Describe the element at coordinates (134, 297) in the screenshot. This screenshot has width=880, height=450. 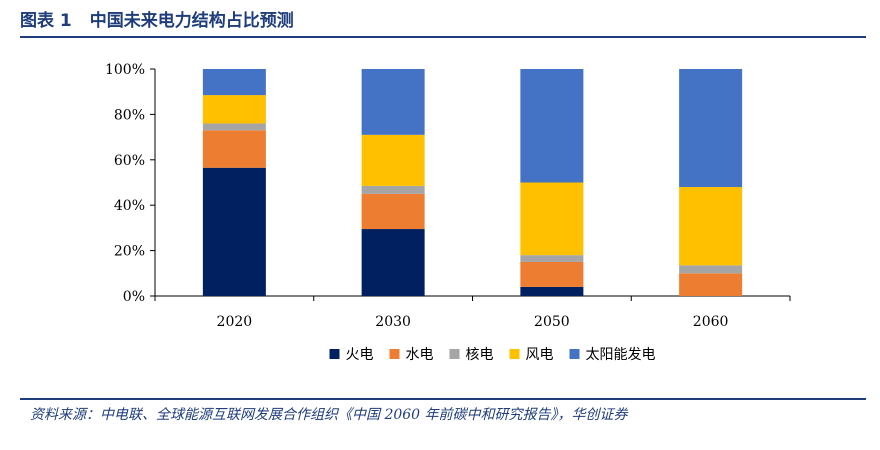
I see `y-tick-label: 0%` at that location.